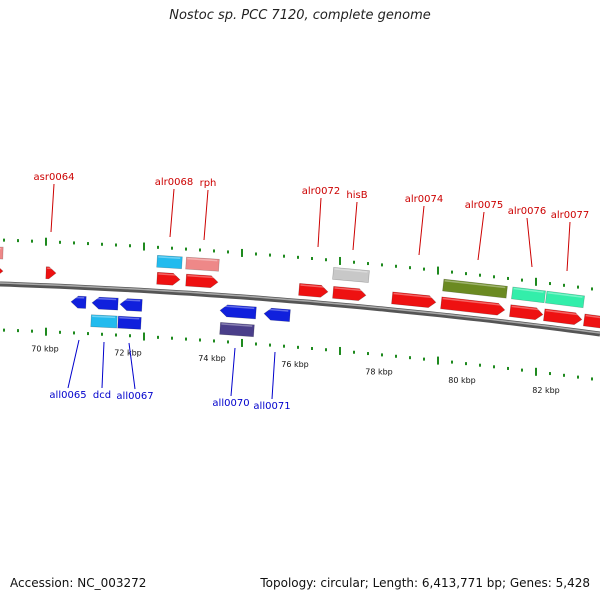  Describe the element at coordinates (295, 364) in the screenshot. I see `kbp-label: 76 kbp` at that location.